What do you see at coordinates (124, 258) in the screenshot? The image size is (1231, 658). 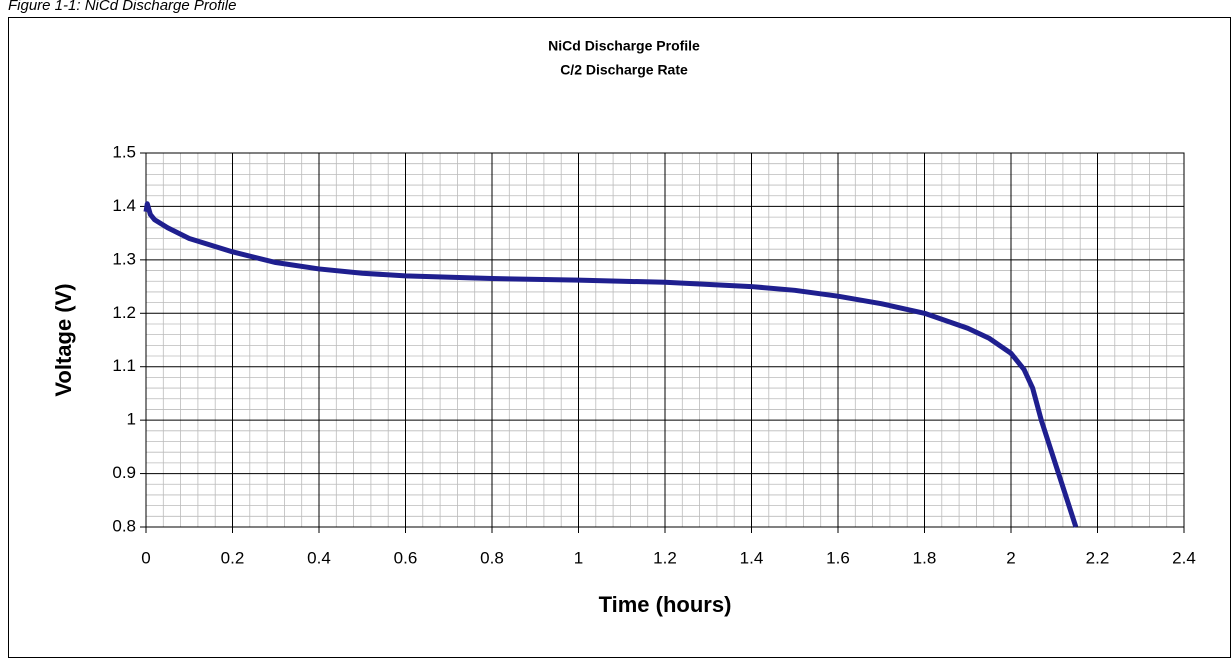 I see `y-tick-label: 1.3` at bounding box center [124, 258].